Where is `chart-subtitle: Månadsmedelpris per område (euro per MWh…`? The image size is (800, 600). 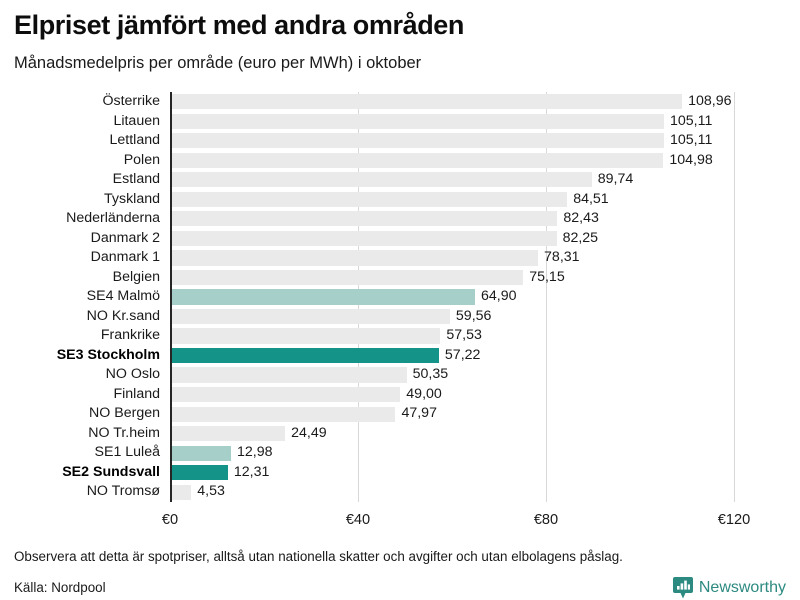
chart-subtitle: Månadsmedelpris per område (euro per MWh… is located at coordinates (218, 63).